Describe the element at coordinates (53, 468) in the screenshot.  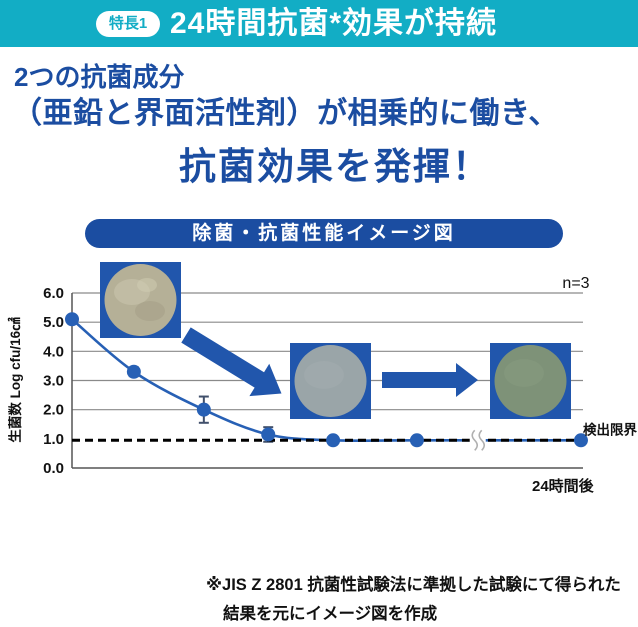
I see `svg-text: 0.0` at that location.